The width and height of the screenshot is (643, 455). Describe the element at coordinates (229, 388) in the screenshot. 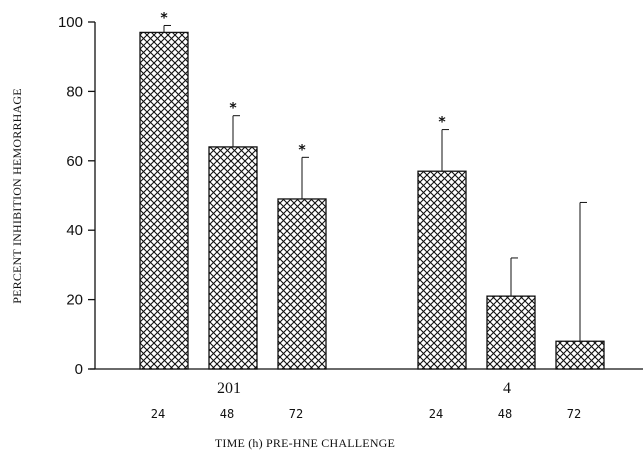

I see `group-label: 201` at that location.